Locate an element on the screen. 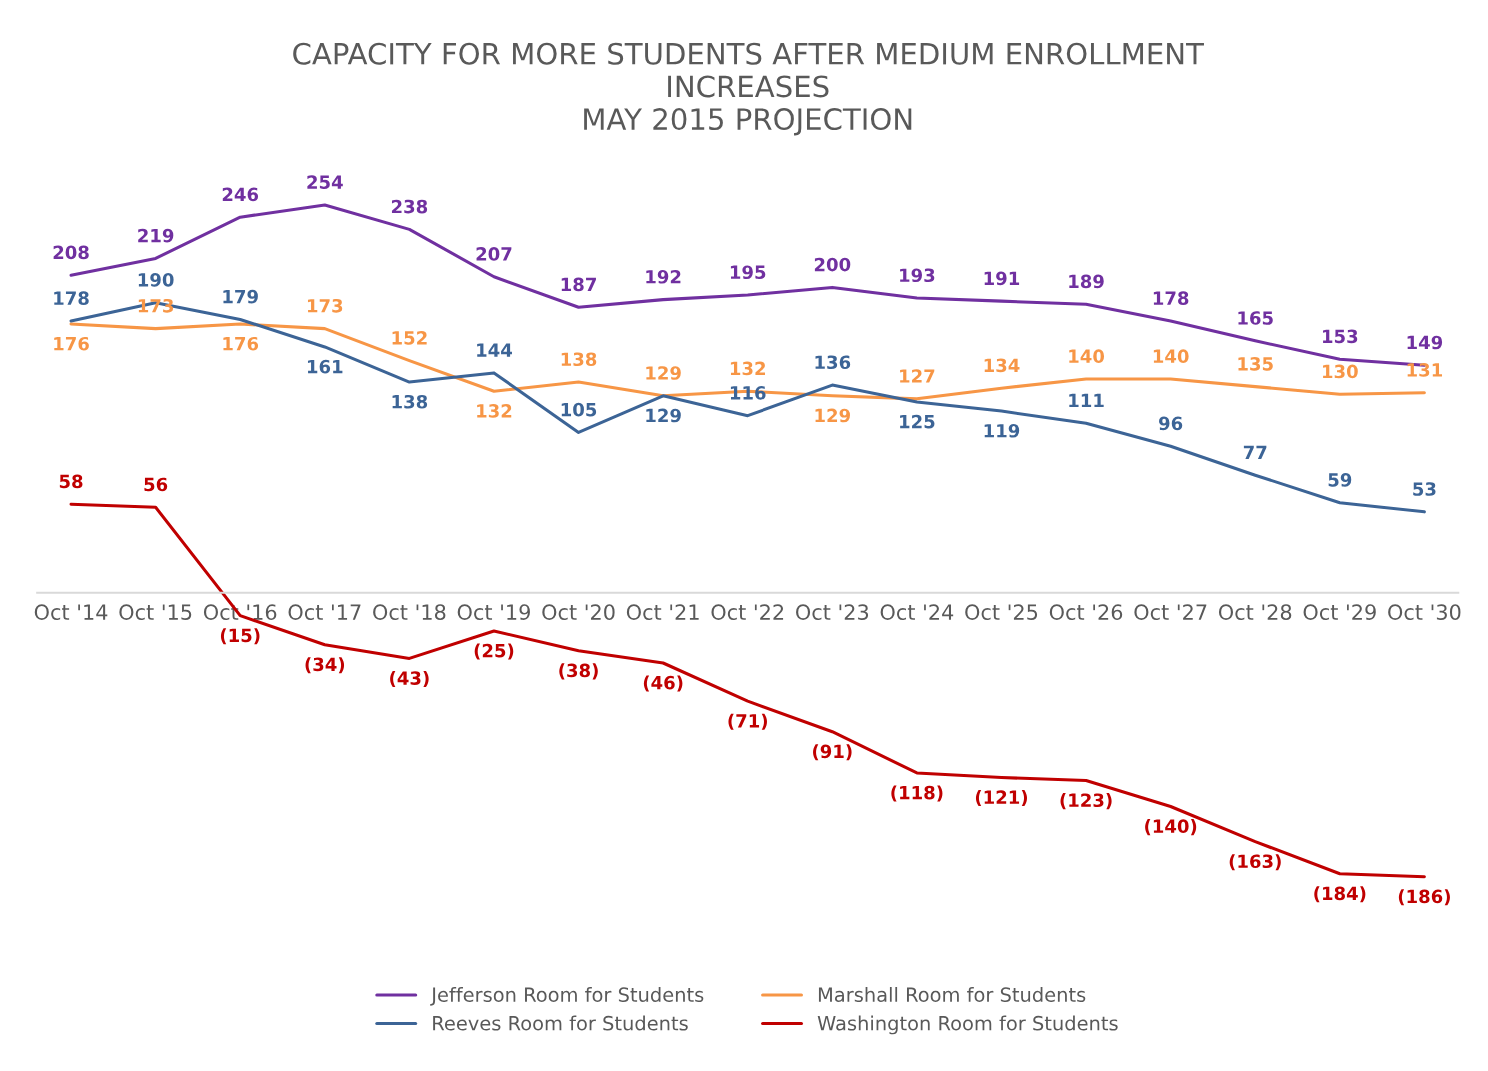  data-label: 119 is located at coordinates (1002, 430).